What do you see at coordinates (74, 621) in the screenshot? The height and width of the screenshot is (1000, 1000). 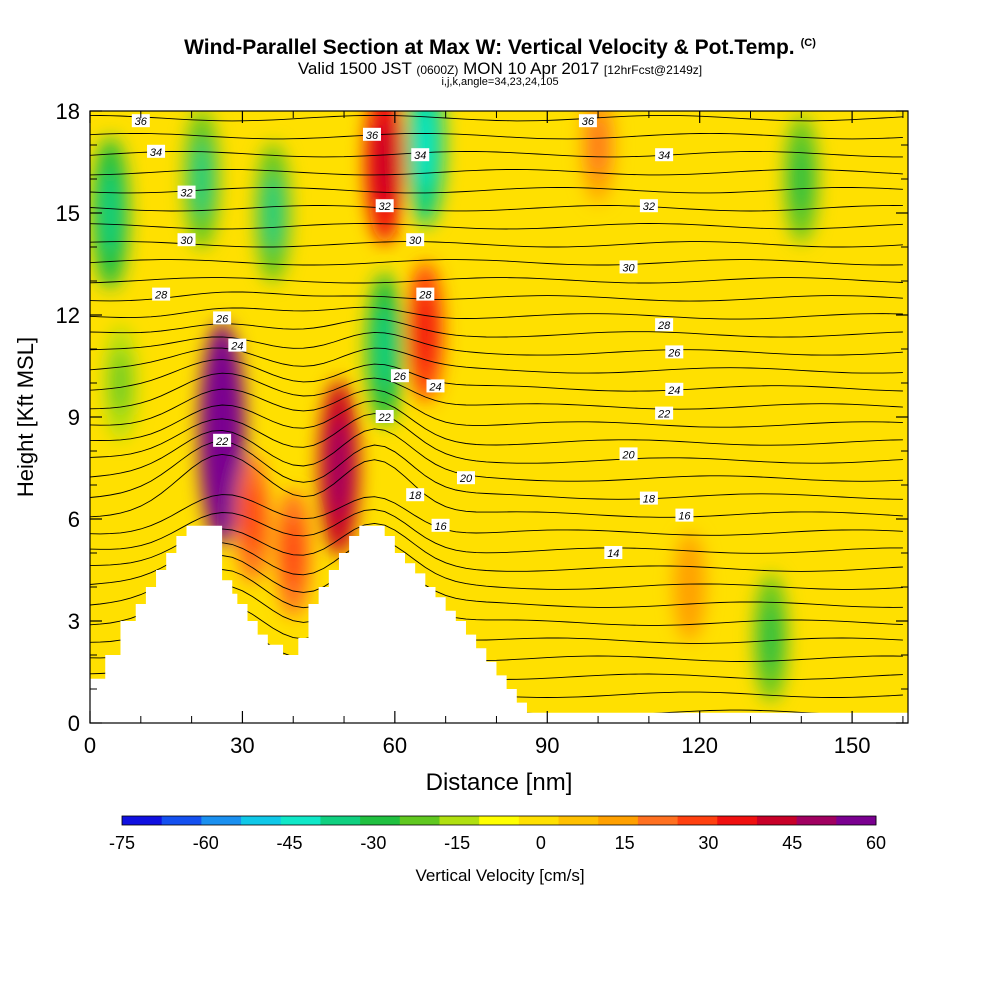 I see `y-tick-label: 3` at bounding box center [74, 621].